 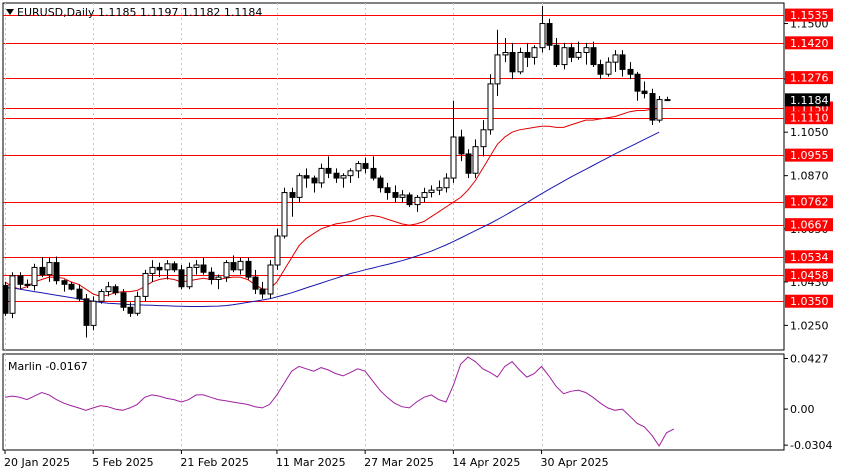 I want to click on marlin-tick-label: 0.00, so click(x=802, y=409).